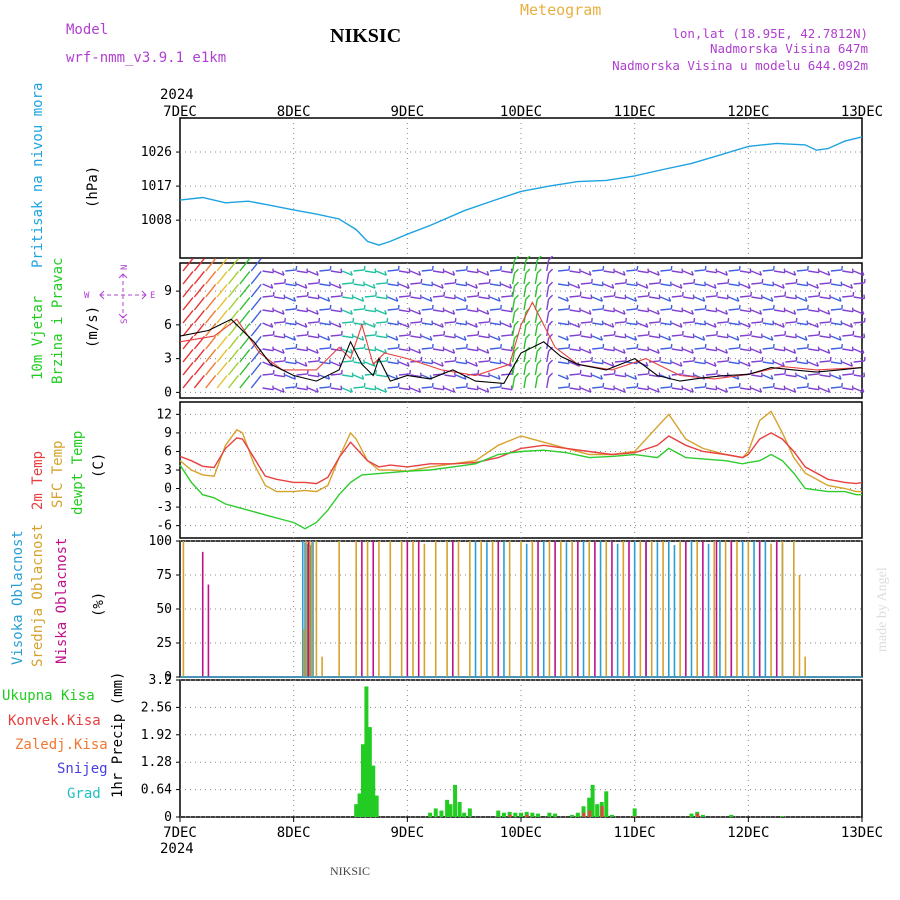 Image resolution: width=900 pixels, height=900 pixels. I want to click on wind-compass: N S W E, so click(119, 294).